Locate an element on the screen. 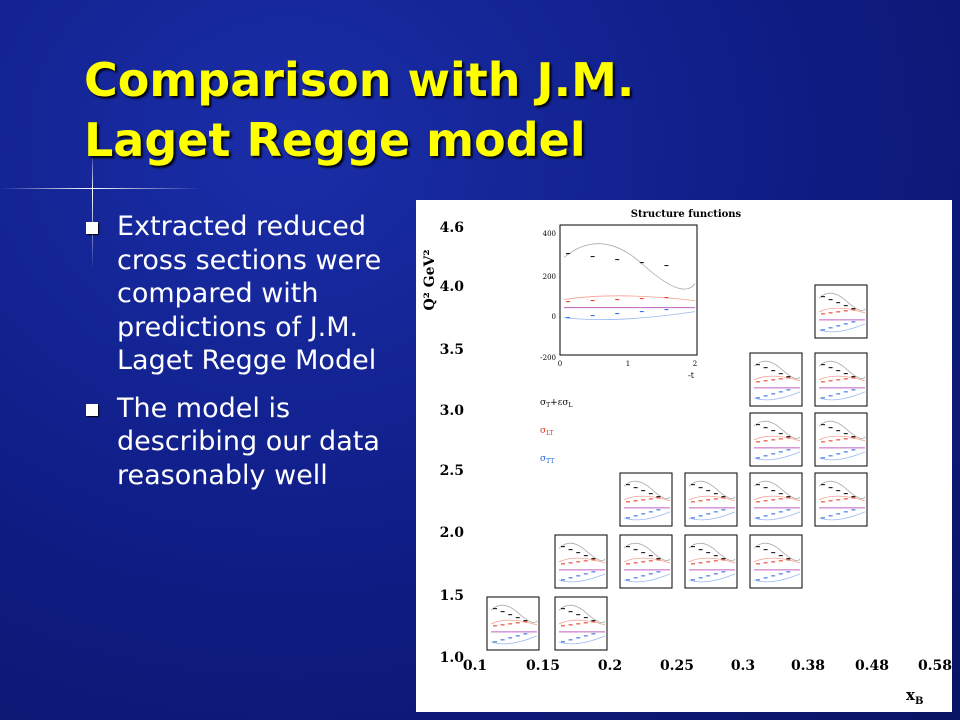 This screenshot has height=720, width=960. x-tick-label: 0.2 is located at coordinates (610, 666).